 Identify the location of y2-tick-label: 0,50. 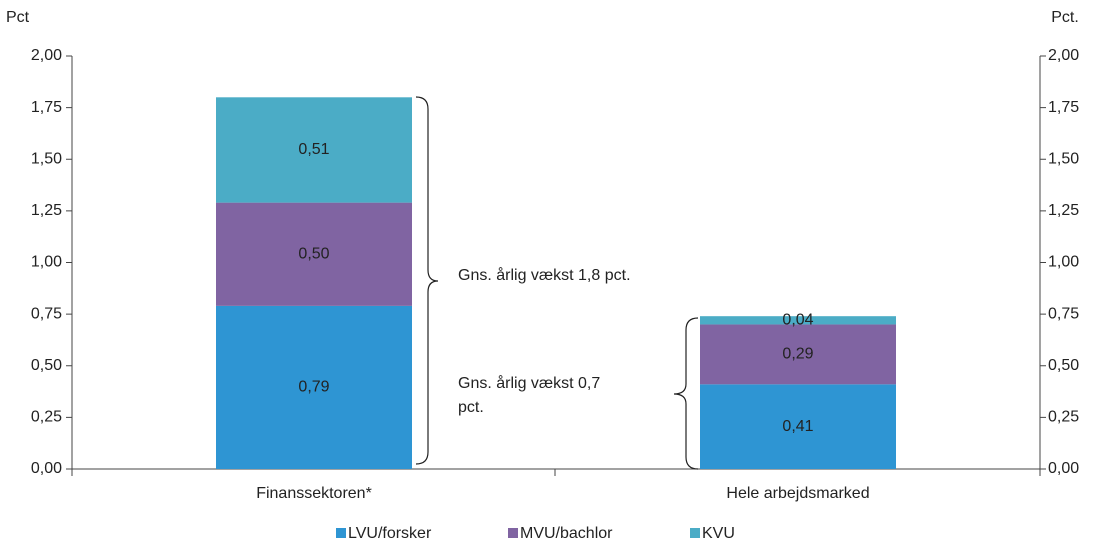
(1063, 365).